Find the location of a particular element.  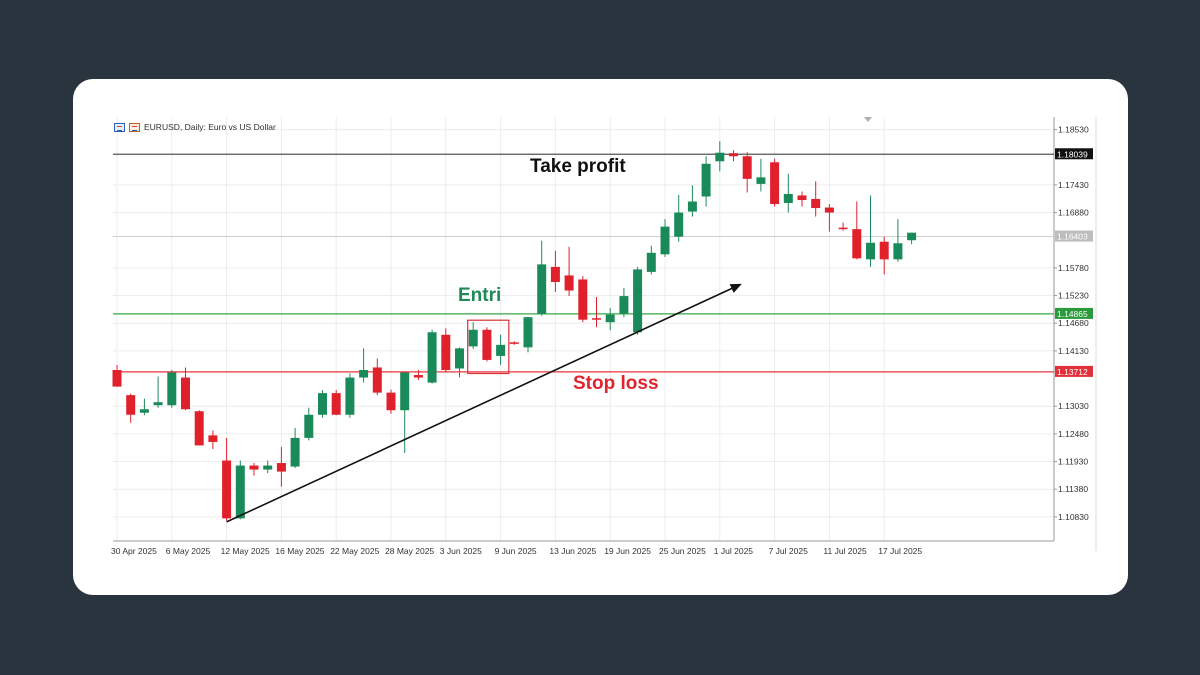

y-tick-label: 1.10830 is located at coordinates (1073, 517).